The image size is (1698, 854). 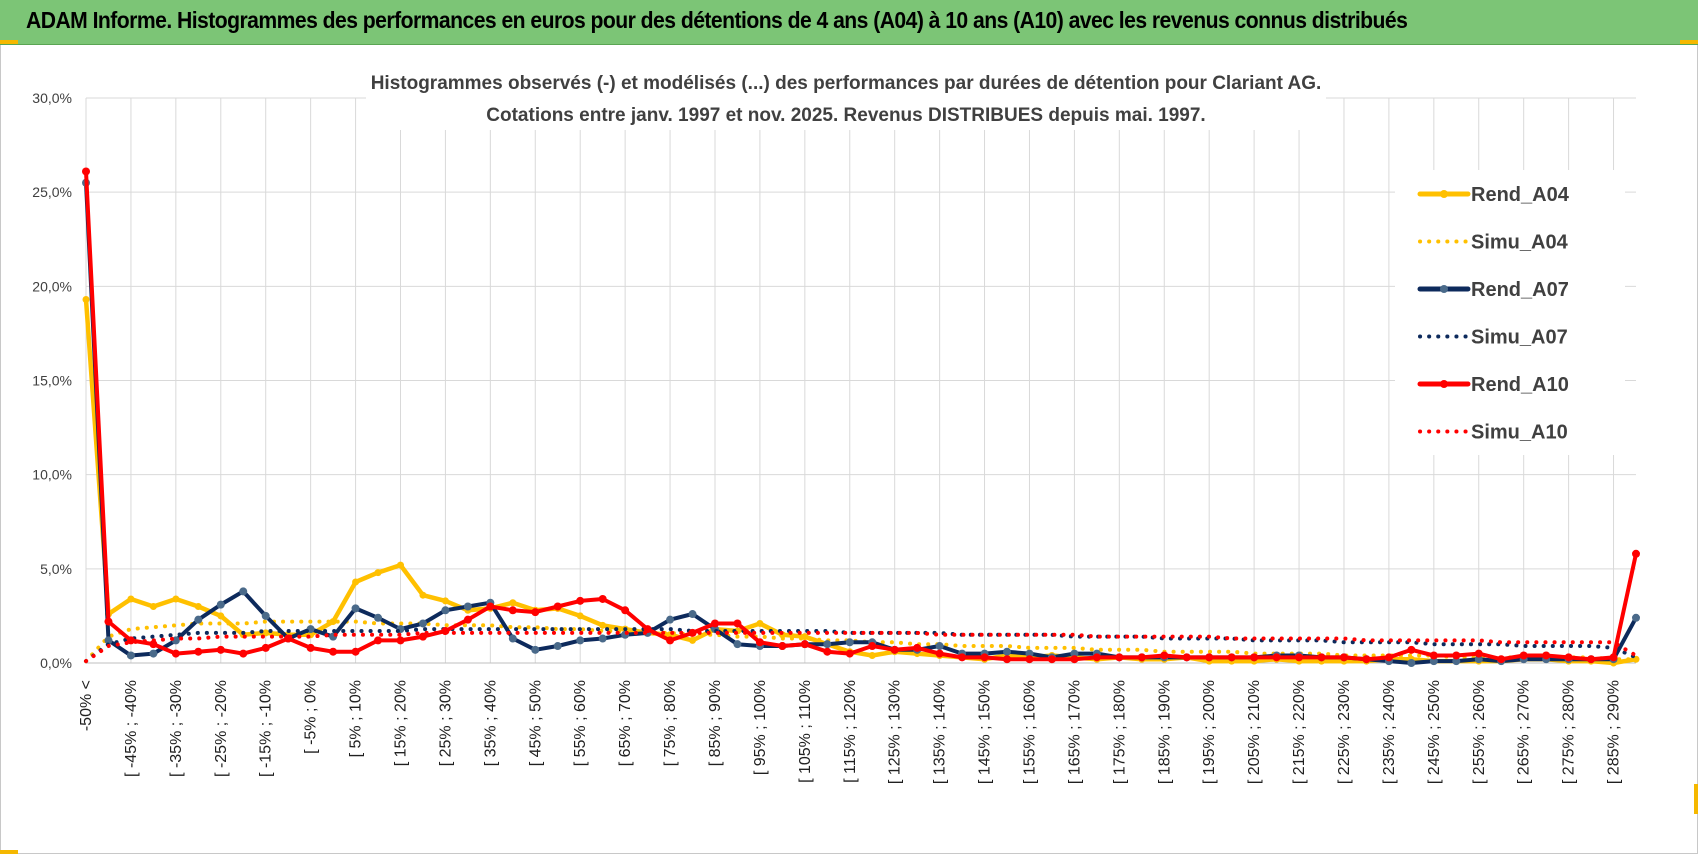 What do you see at coordinates (1389, 732) in the screenshot?
I see `x-tick-label: [ 235% ; 240%` at bounding box center [1389, 732].